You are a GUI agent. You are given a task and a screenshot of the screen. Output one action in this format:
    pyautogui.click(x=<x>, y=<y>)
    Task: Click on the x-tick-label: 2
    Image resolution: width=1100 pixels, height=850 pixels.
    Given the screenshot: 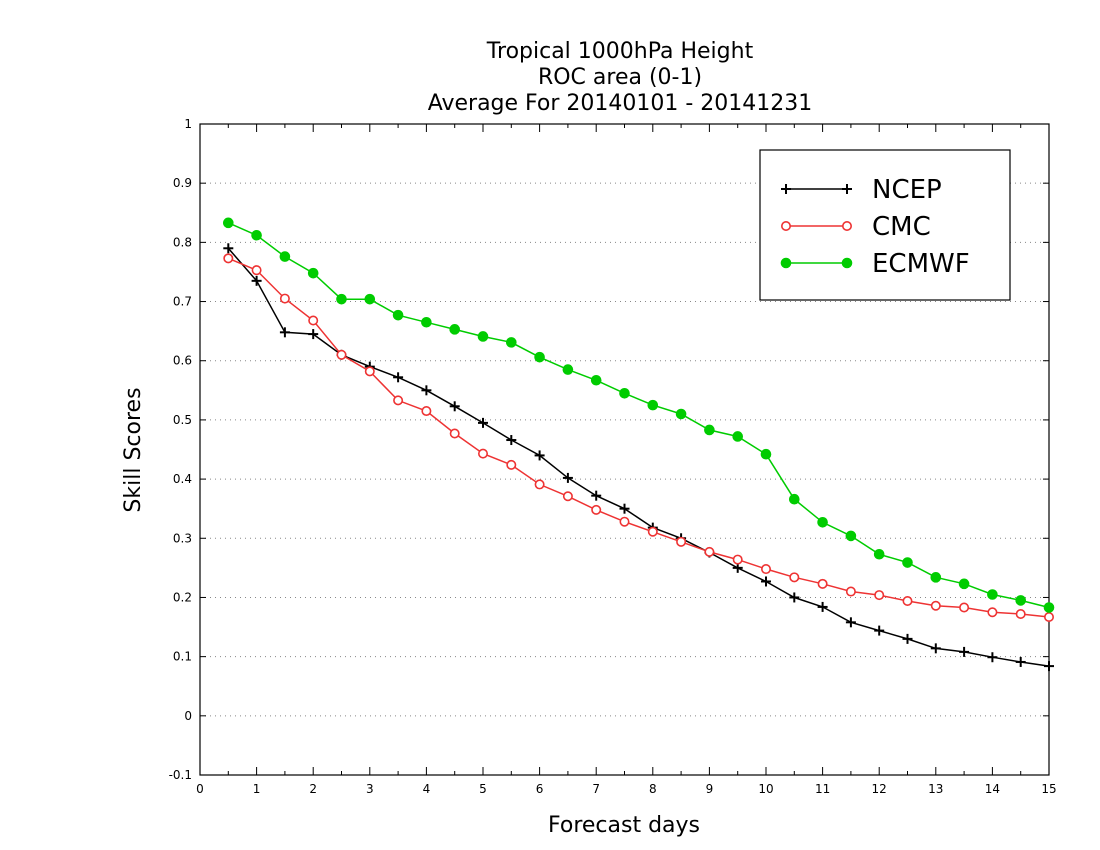 What is the action you would take?
    pyautogui.click(x=313, y=789)
    